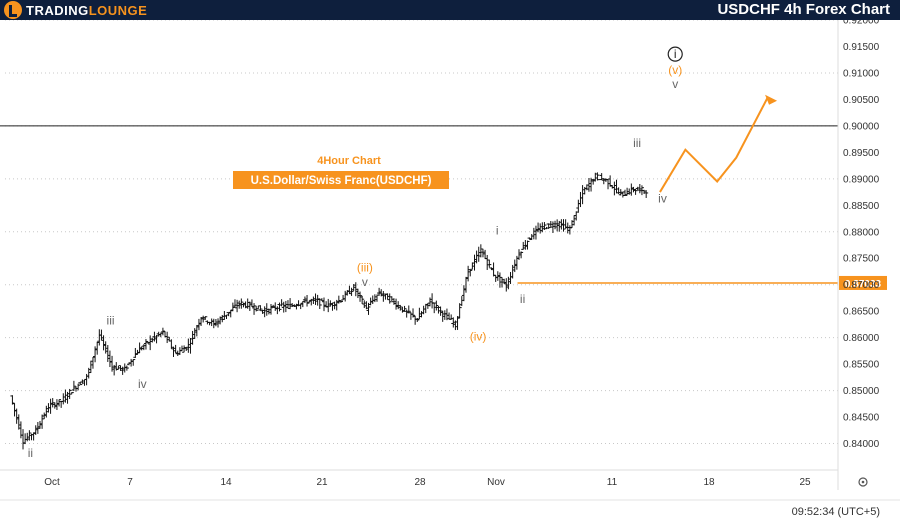 Image resolution: width=900 pixels, height=522 pixels. I want to click on projection-arrowhead, so click(771, 99).